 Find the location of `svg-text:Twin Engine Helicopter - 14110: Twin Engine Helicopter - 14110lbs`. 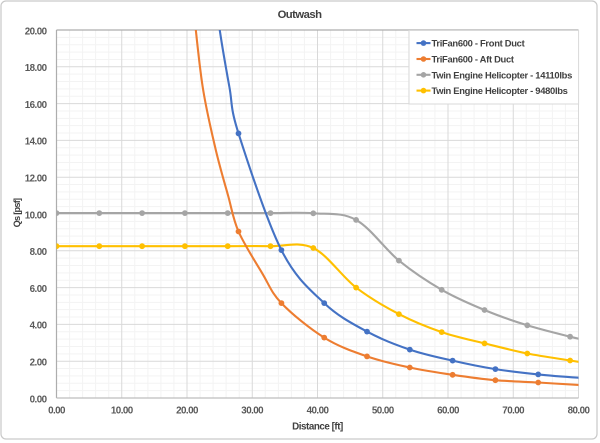

svg-text:Twin Engine Helicopter - 14110: Twin Engine Helicopter - 14110lbs is located at coordinates (502, 74).